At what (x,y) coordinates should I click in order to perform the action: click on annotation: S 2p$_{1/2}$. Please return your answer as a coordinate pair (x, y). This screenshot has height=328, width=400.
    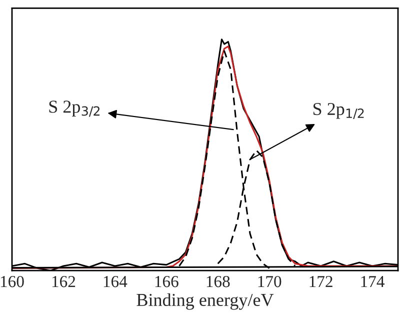
    Looking at the image, I should click on (338, 111).